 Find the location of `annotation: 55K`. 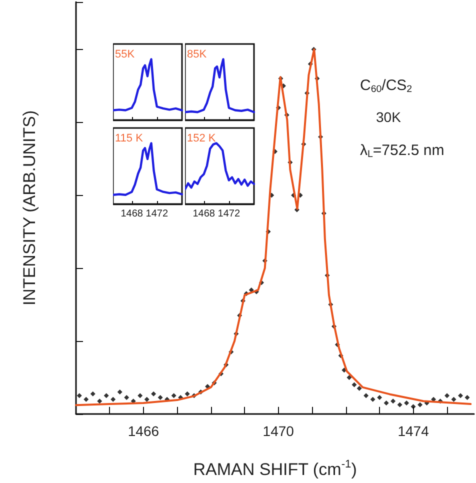

annotation: 55K is located at coordinates (125, 54).